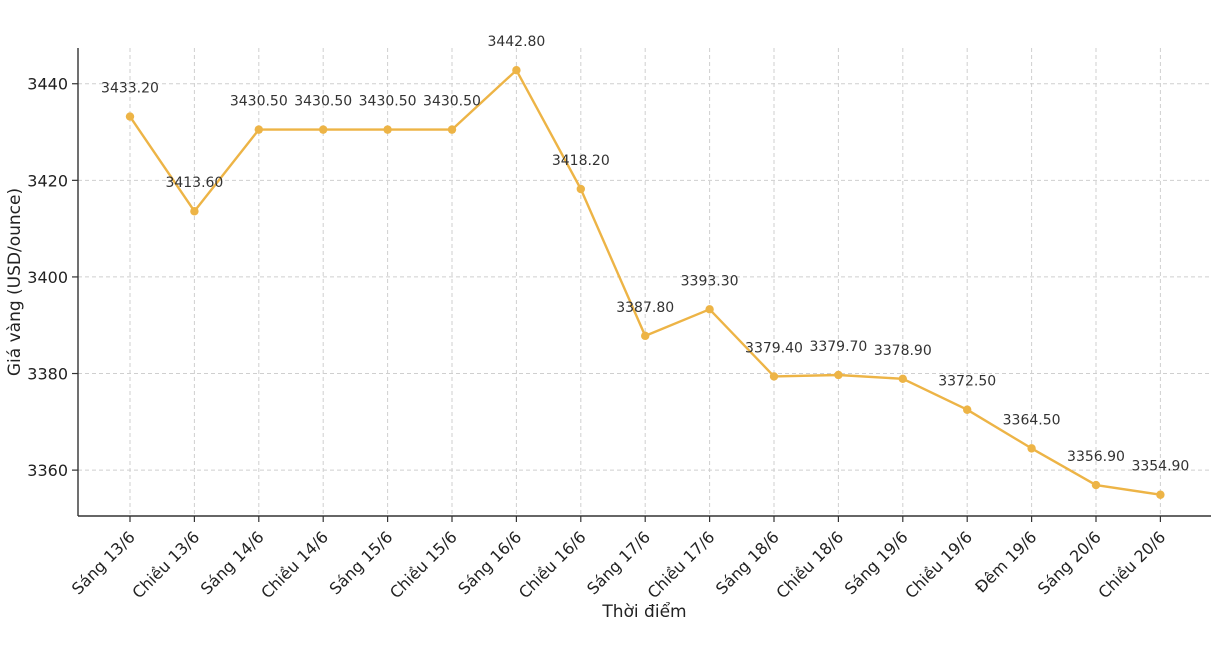 The width and height of the screenshot is (1216, 662). I want to click on x-tick-label: Đêm 19/6, so click(1005, 561).